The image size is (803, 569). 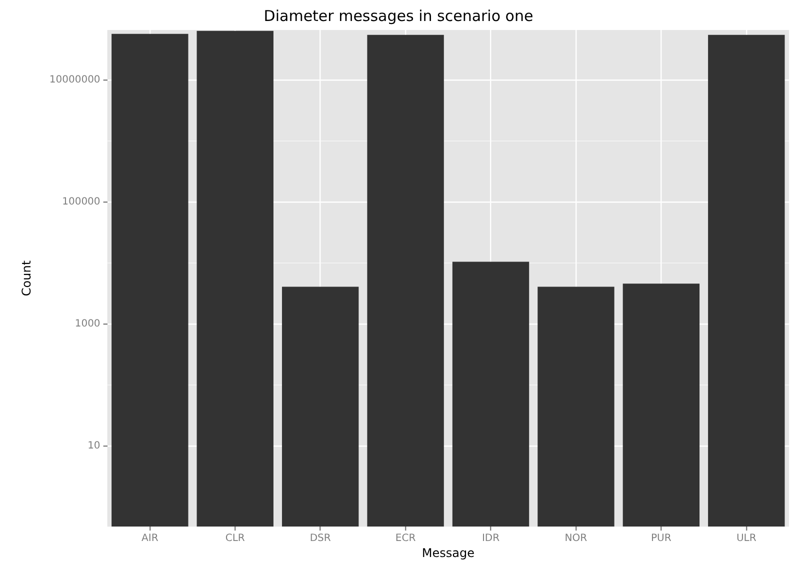 What do you see at coordinates (746, 538) in the screenshot?
I see `x-tick-label: ULR` at bounding box center [746, 538].